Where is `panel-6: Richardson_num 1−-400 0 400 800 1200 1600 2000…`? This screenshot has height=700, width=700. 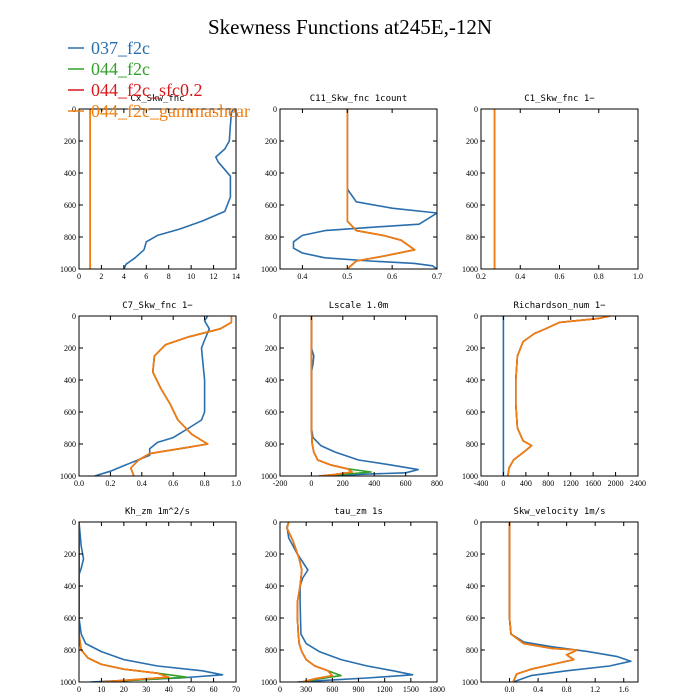
panel-6: Richardson_num 1−-400 0 400 800 1200 1600 2000… is located at coordinates (554, 394).